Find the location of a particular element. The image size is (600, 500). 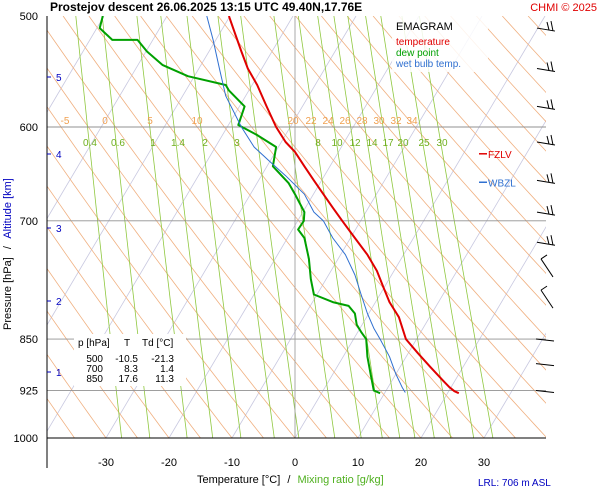

mixing-ratio-label: 2 is located at coordinates (205, 143).